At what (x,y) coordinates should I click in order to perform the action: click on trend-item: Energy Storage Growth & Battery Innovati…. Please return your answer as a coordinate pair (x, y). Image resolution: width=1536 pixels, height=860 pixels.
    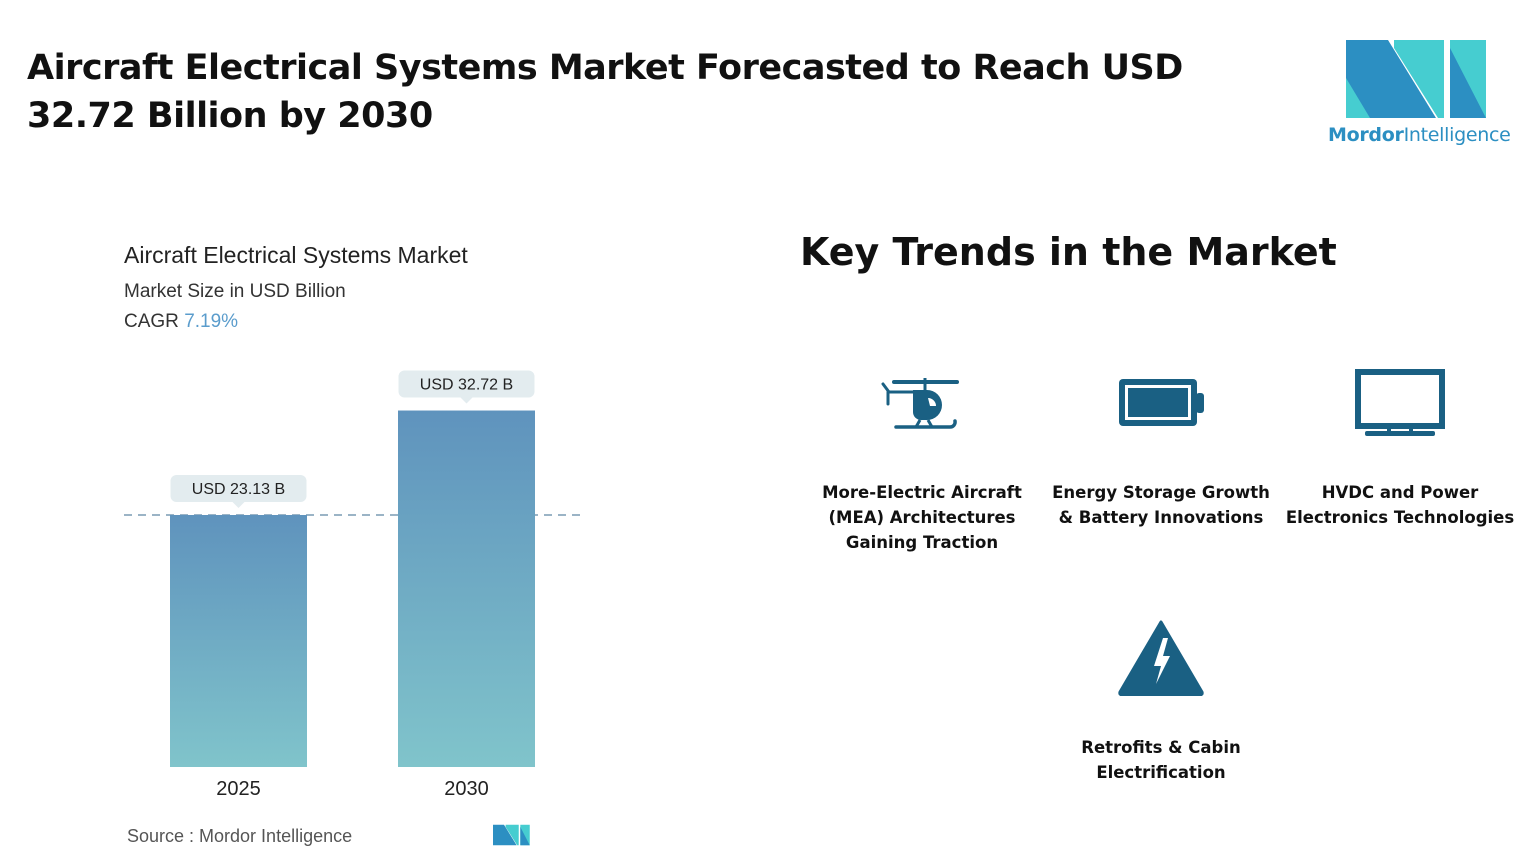
    Looking at the image, I should click on (1161, 505).